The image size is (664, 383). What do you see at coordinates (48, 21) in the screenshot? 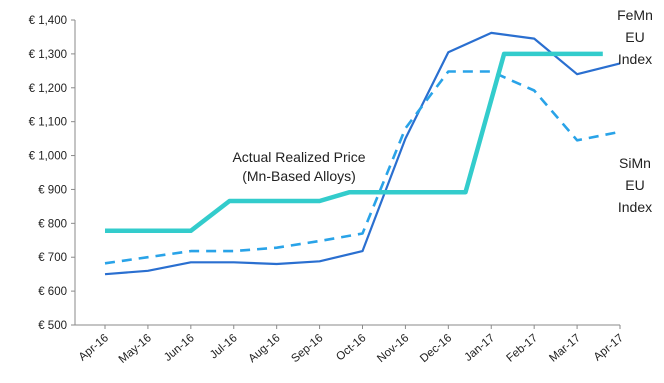
I see `y-tick-label: € 1,400` at bounding box center [48, 21].